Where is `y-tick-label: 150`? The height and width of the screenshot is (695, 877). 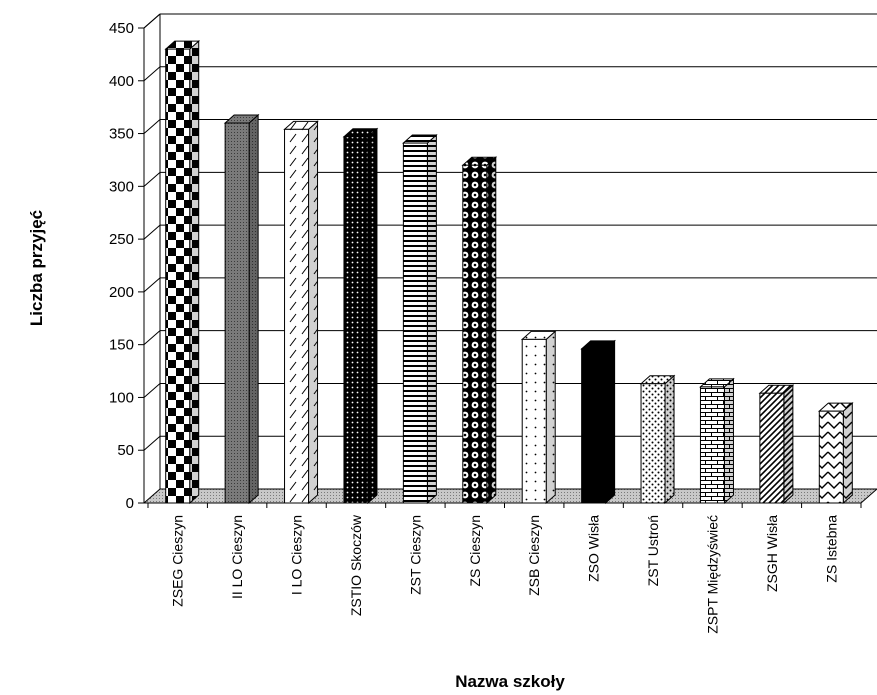 y-tick-label: 150 is located at coordinates (121, 345).